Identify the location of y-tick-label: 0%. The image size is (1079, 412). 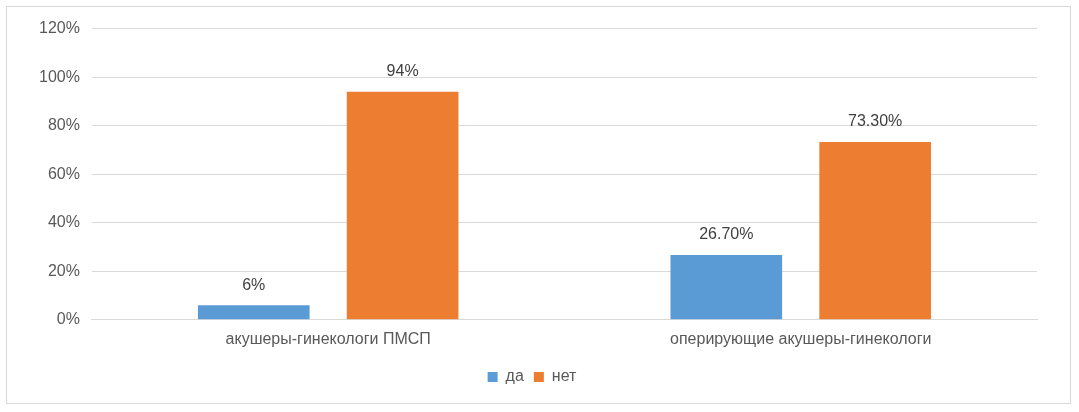
(68, 319).